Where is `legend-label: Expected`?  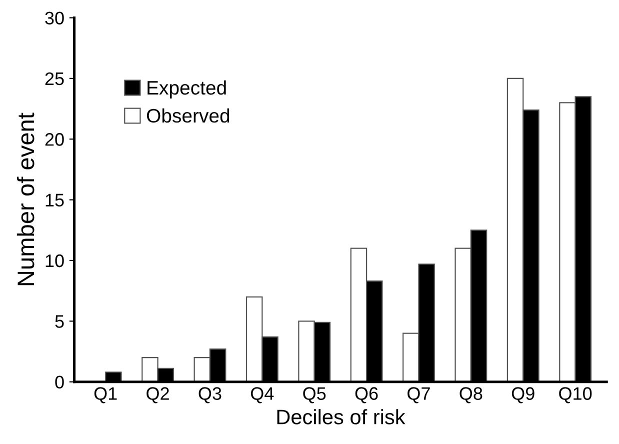 legend-label: Expected is located at coordinates (187, 89).